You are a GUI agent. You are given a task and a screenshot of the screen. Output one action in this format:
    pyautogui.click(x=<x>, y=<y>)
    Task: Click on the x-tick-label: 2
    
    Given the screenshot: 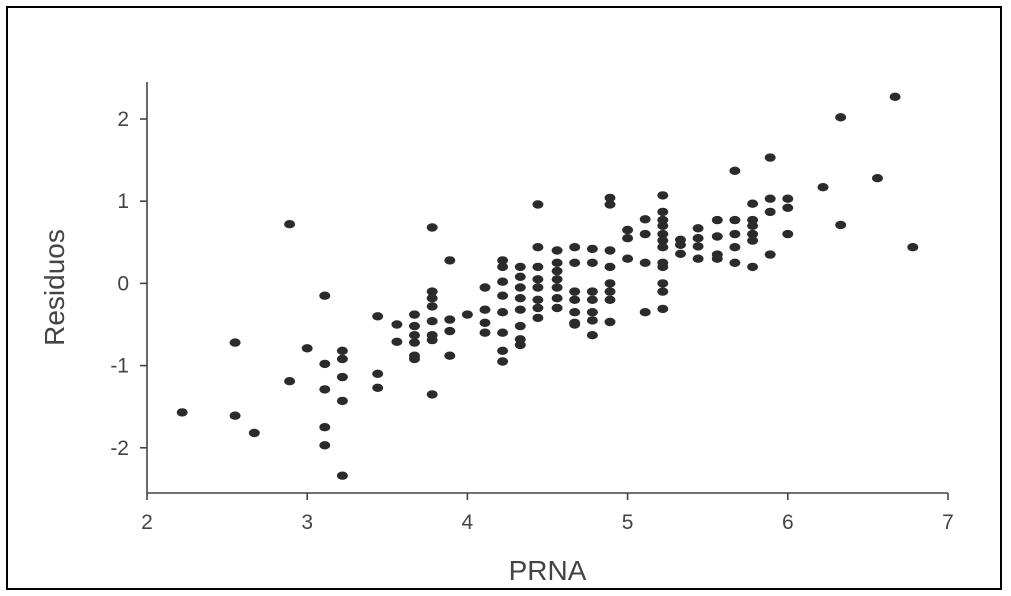 What is the action you would take?
    pyautogui.click(x=147, y=522)
    